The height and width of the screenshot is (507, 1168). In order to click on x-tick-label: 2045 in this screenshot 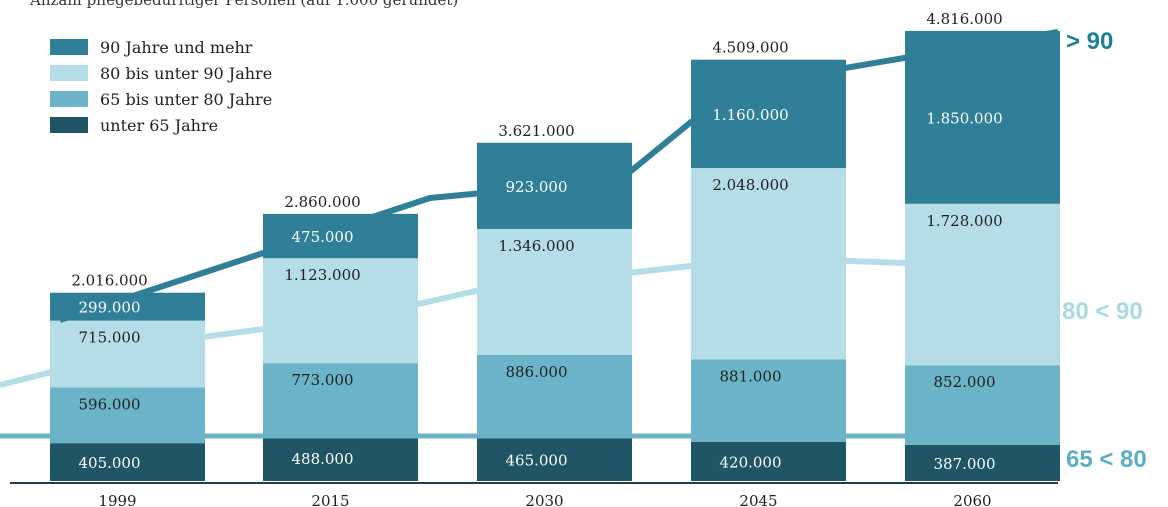, I will do `click(758, 499)`.